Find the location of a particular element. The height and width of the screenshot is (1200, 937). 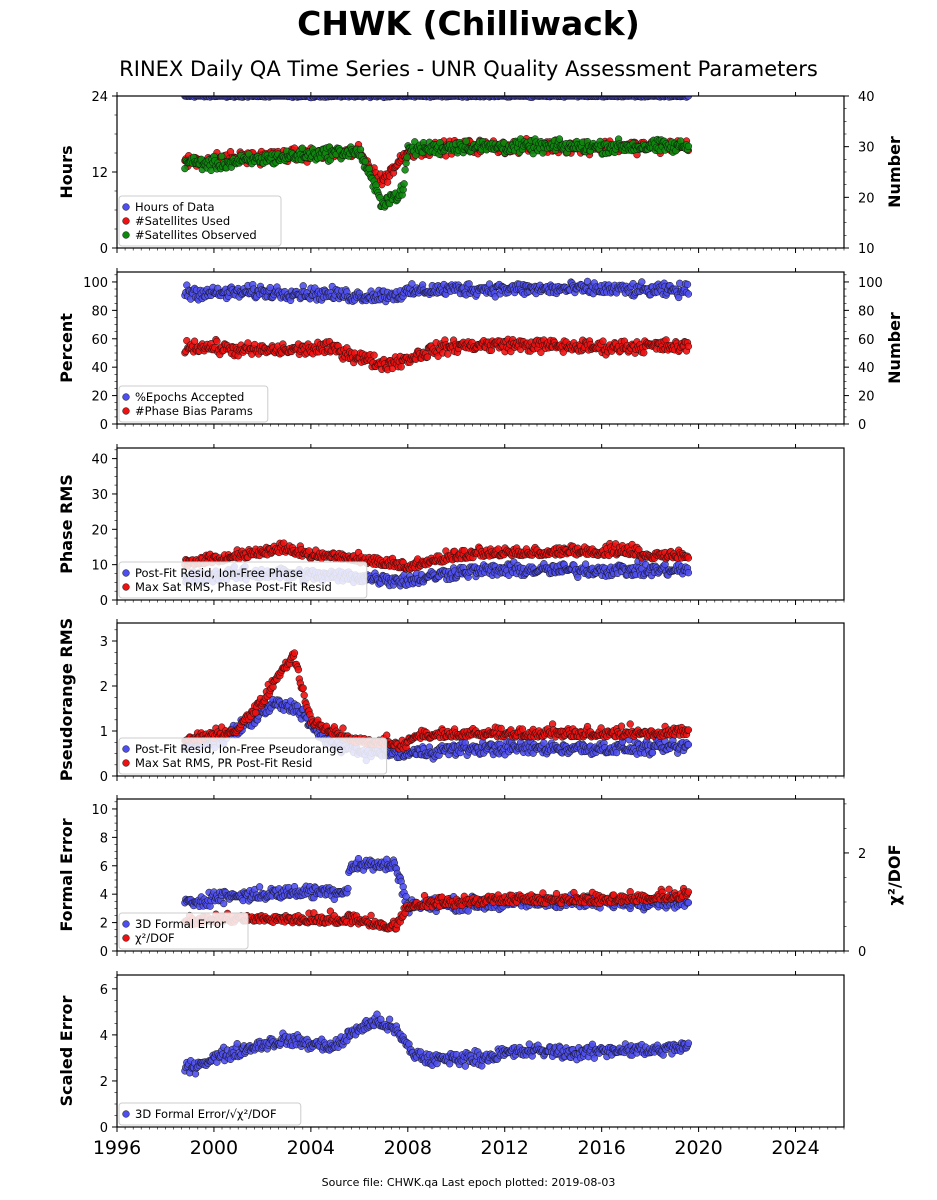

y-axis-label: Phase RMS is located at coordinates (66, 524).